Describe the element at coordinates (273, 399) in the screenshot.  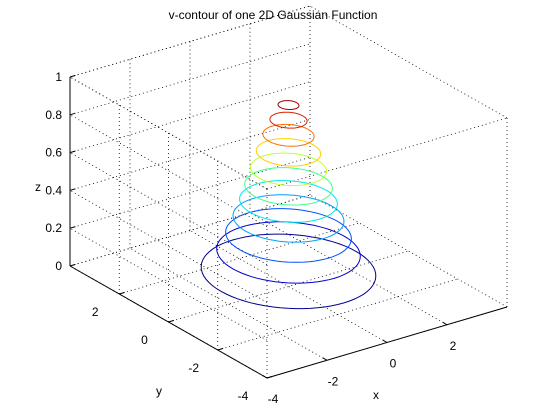
I see `x-tick-label: -4` at that location.